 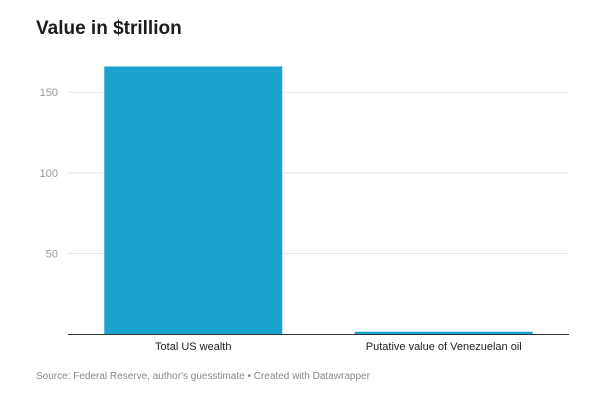 What do you see at coordinates (109, 28) in the screenshot?
I see `chart-title: Value in $trillion` at bounding box center [109, 28].